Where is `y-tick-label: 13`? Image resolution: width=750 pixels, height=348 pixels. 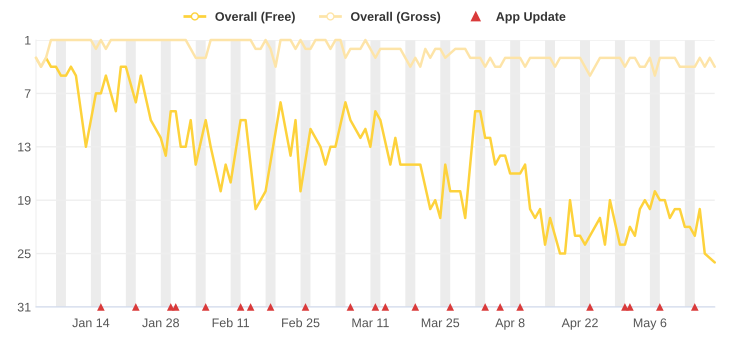
y-tick-label: 13 is located at coordinates (24, 147).